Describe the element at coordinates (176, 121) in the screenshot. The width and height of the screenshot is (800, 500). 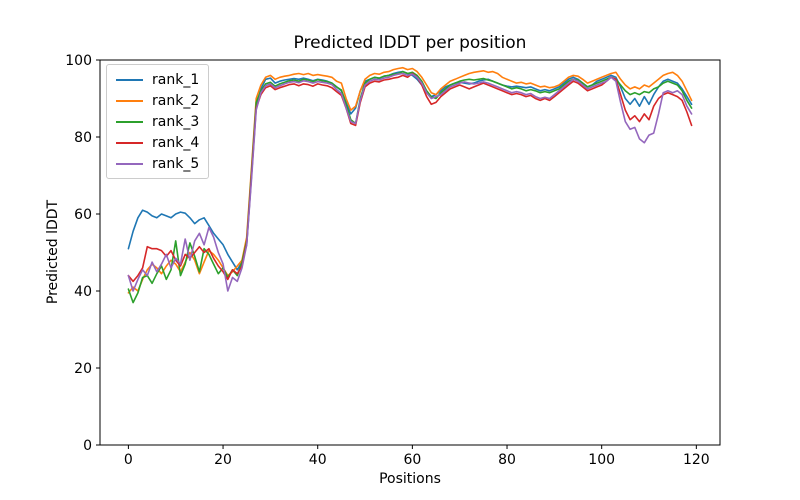
I see `legend-label: rank_3` at that location.